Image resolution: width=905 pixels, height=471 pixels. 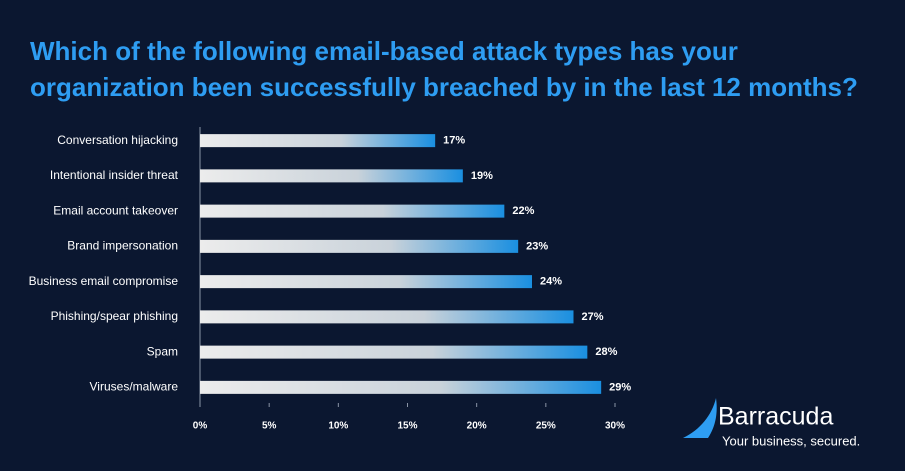 What do you see at coordinates (454, 141) in the screenshot?
I see `value-label: 17%` at bounding box center [454, 141].